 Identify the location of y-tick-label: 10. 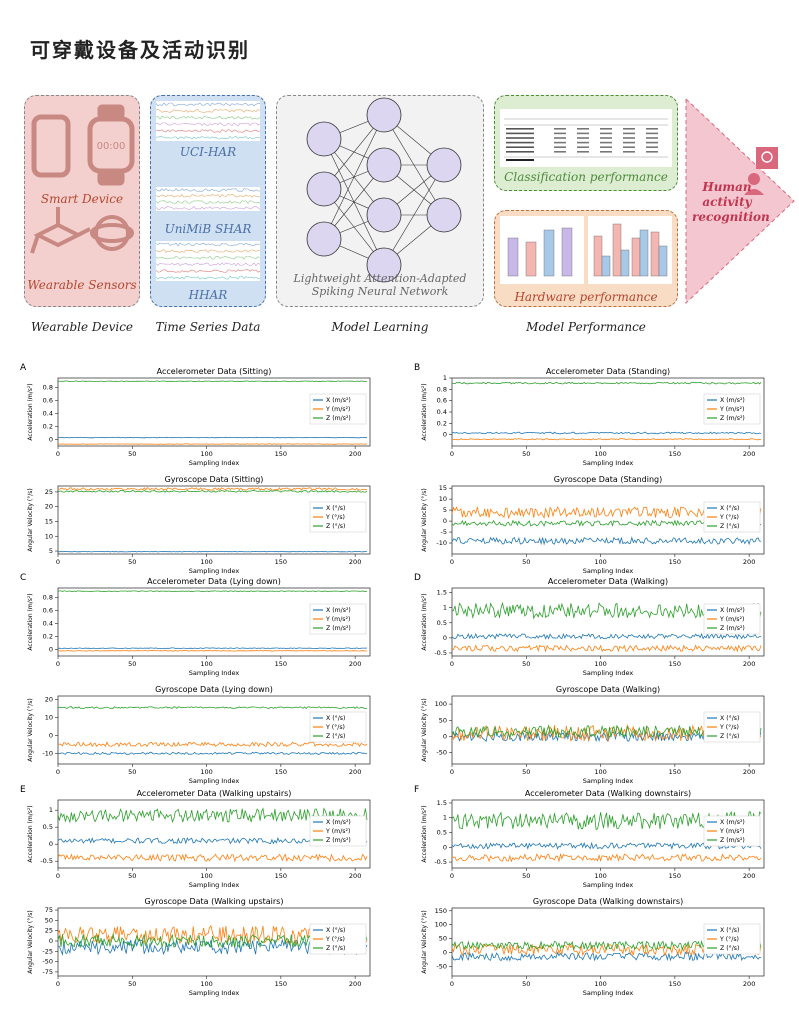
(443, 499).